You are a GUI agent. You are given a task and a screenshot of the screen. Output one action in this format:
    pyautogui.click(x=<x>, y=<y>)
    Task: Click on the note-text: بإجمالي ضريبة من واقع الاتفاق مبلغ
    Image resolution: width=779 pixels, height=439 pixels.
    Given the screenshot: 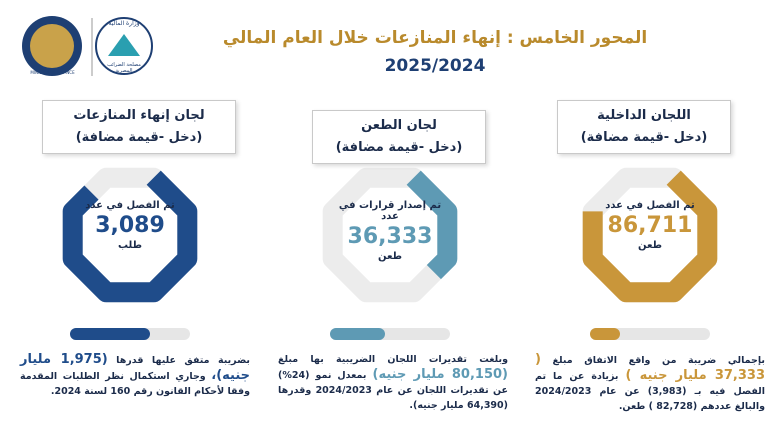 What is the action you would take?
    pyautogui.click(x=658, y=360)
    